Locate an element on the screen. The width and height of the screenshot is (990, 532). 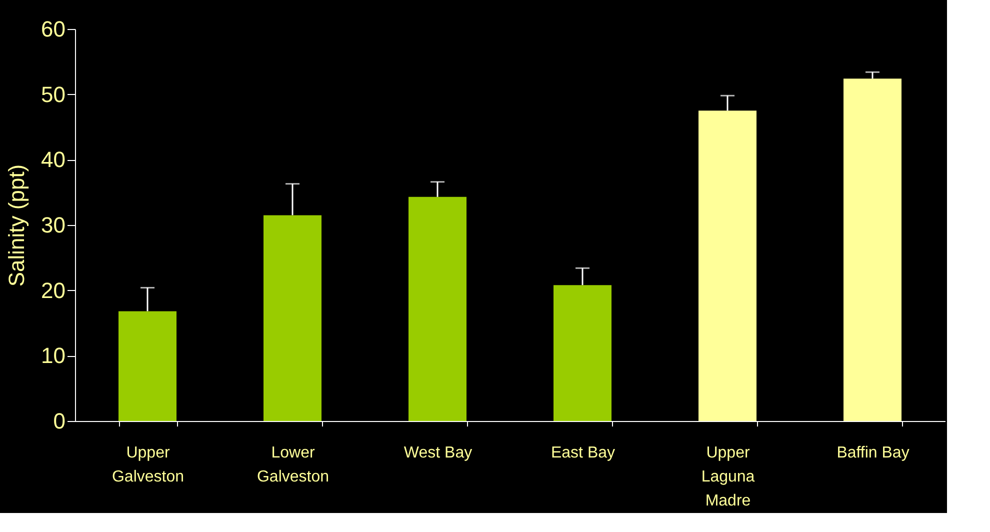
y-tick-label: 50 is located at coordinates (53, 94).